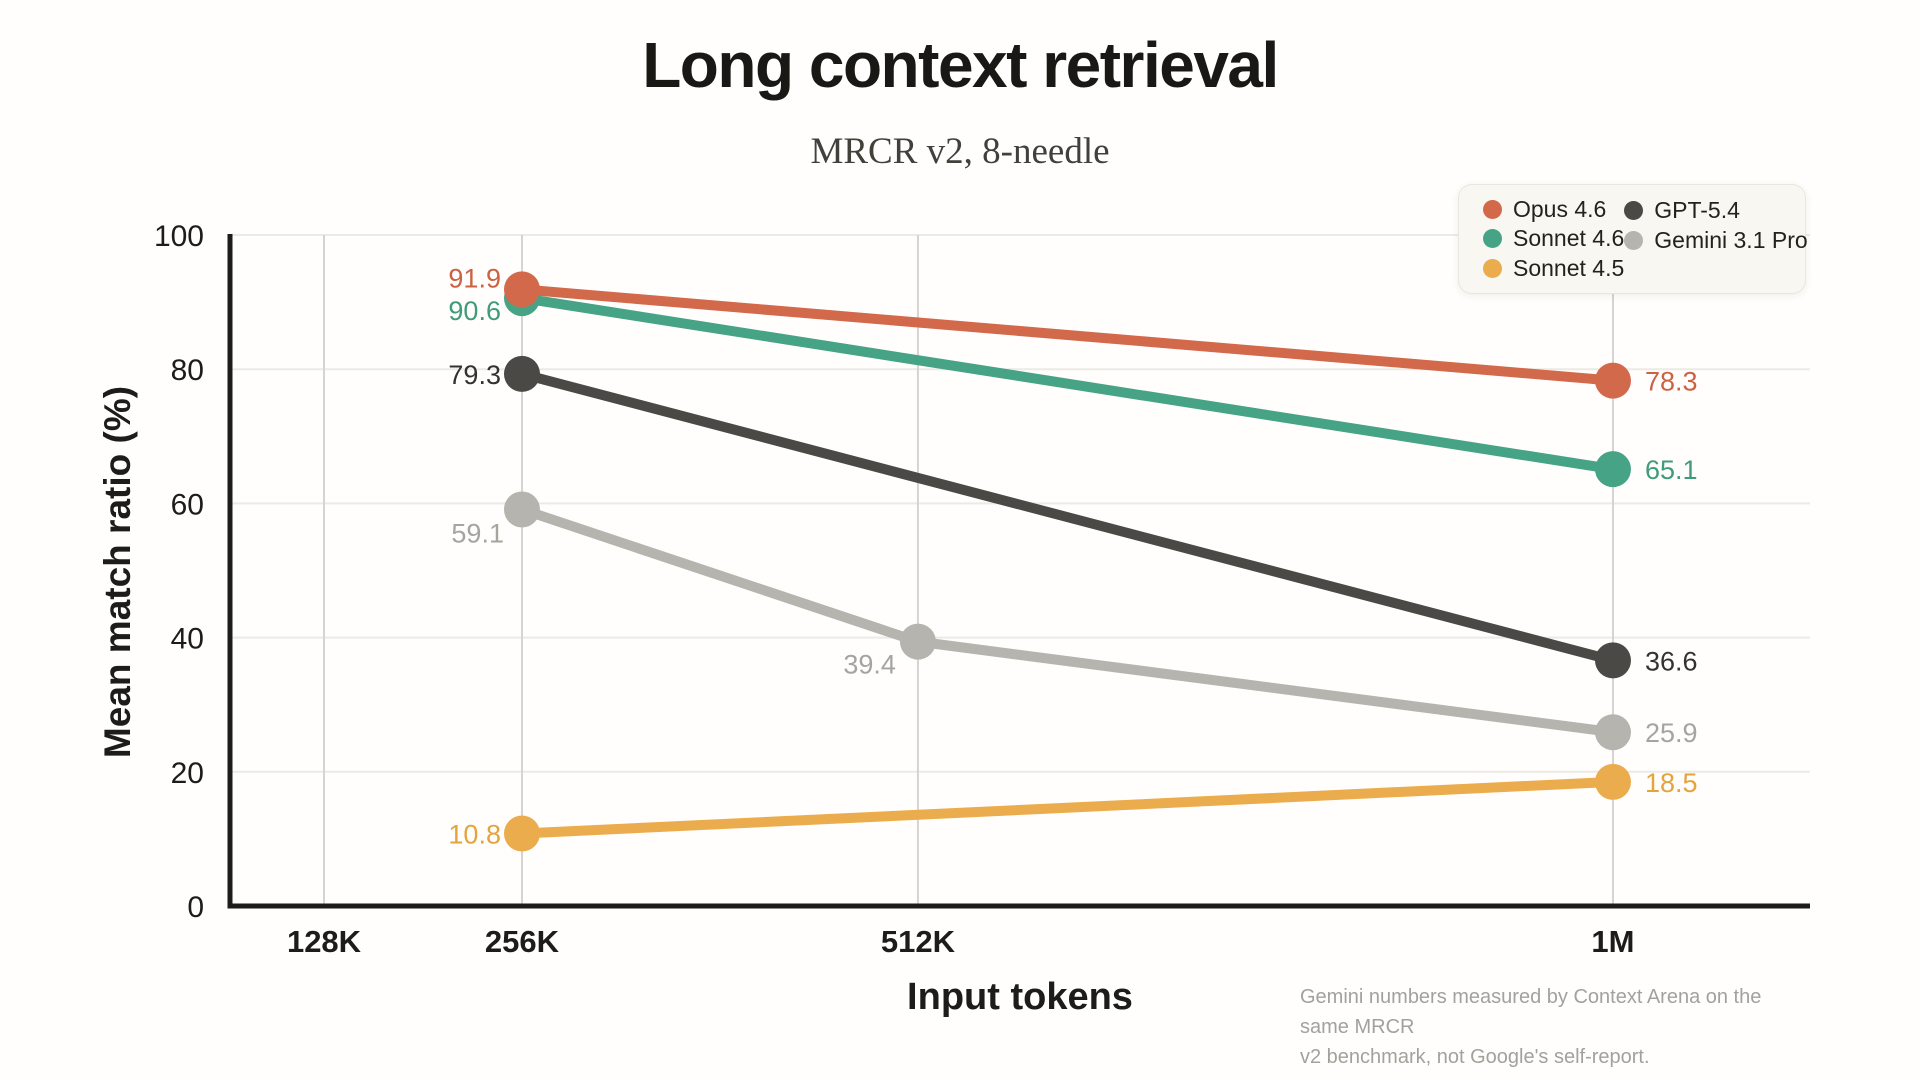 This screenshot has height=1080, width=1920. I want to click on legend-item-gpt-5-4: GPT-5.4, so click(1715, 210).